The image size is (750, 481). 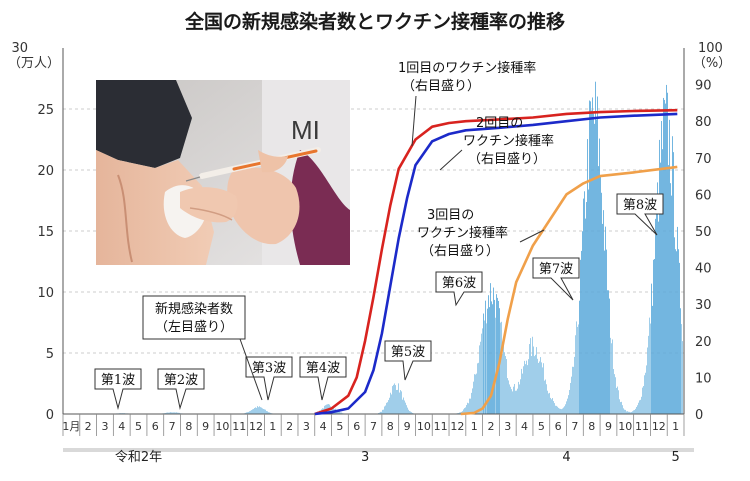 What do you see at coordinates (699, 415) in the screenshot?
I see `right-tick-label: 0` at bounding box center [699, 415].